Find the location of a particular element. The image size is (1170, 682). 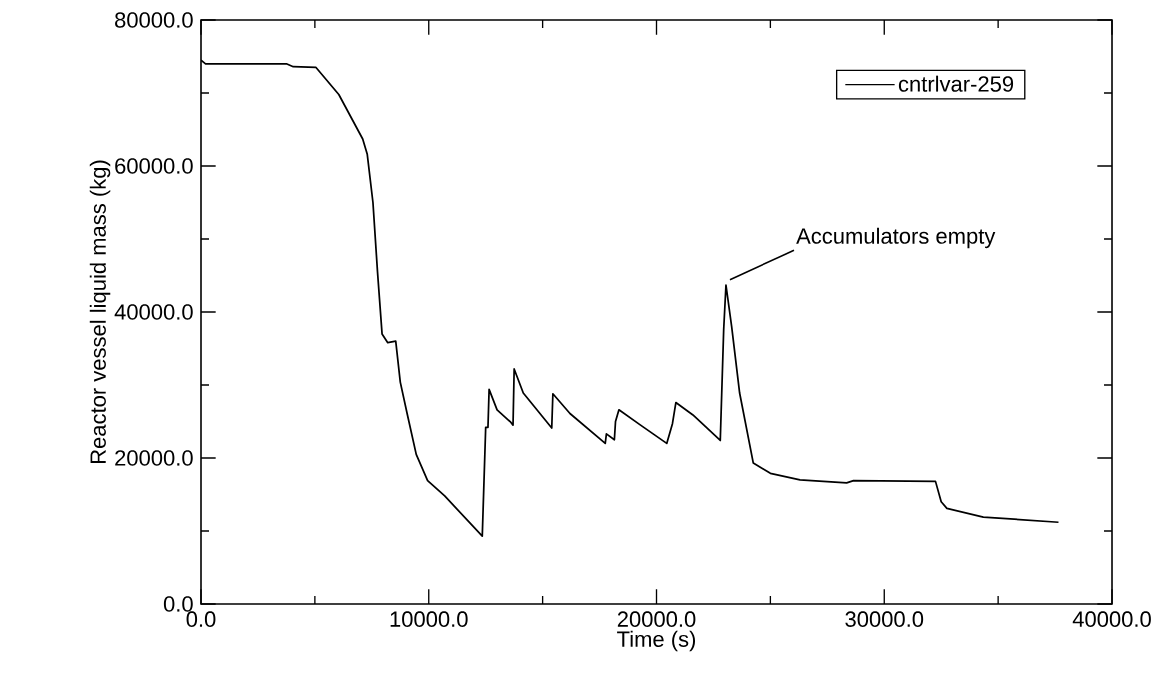

y-tick-label: 20000.0 is located at coordinates (154, 458).